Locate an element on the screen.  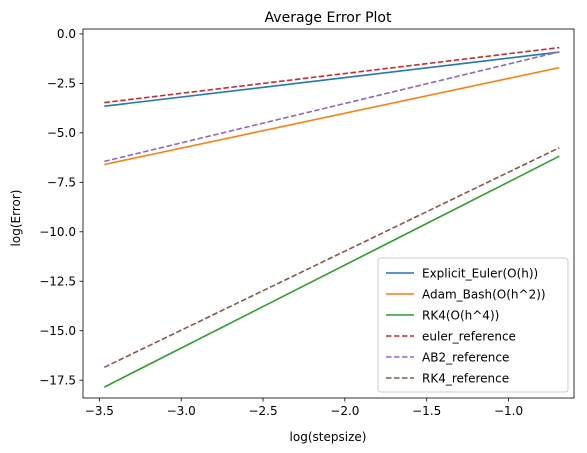
legend-label-adam-bash-o-h-2: Adam_Bash(O(h^2)) is located at coordinates (484, 294).